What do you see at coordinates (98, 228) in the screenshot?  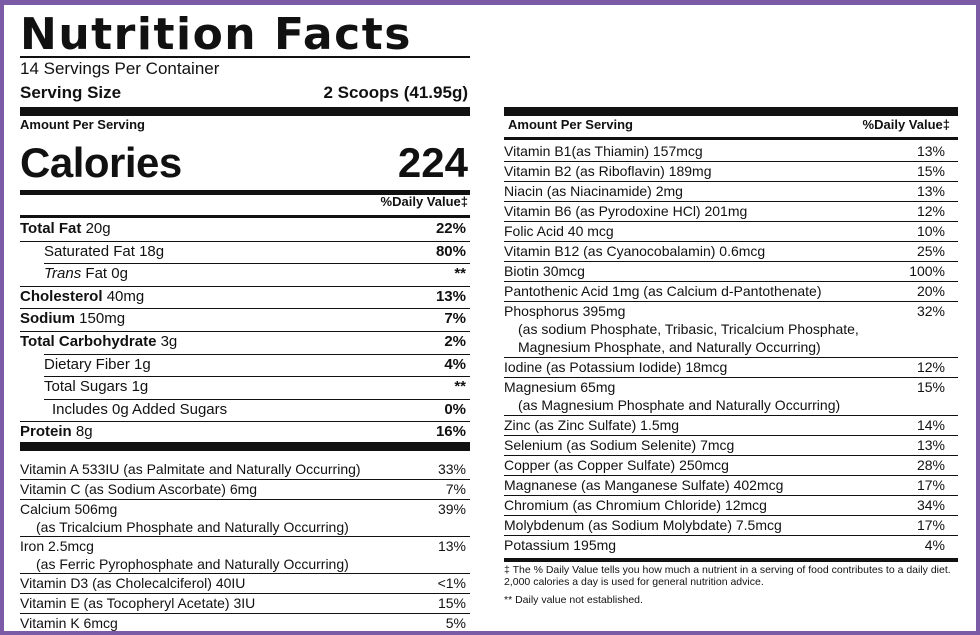 I see `macro-amount: 20g` at bounding box center [98, 228].